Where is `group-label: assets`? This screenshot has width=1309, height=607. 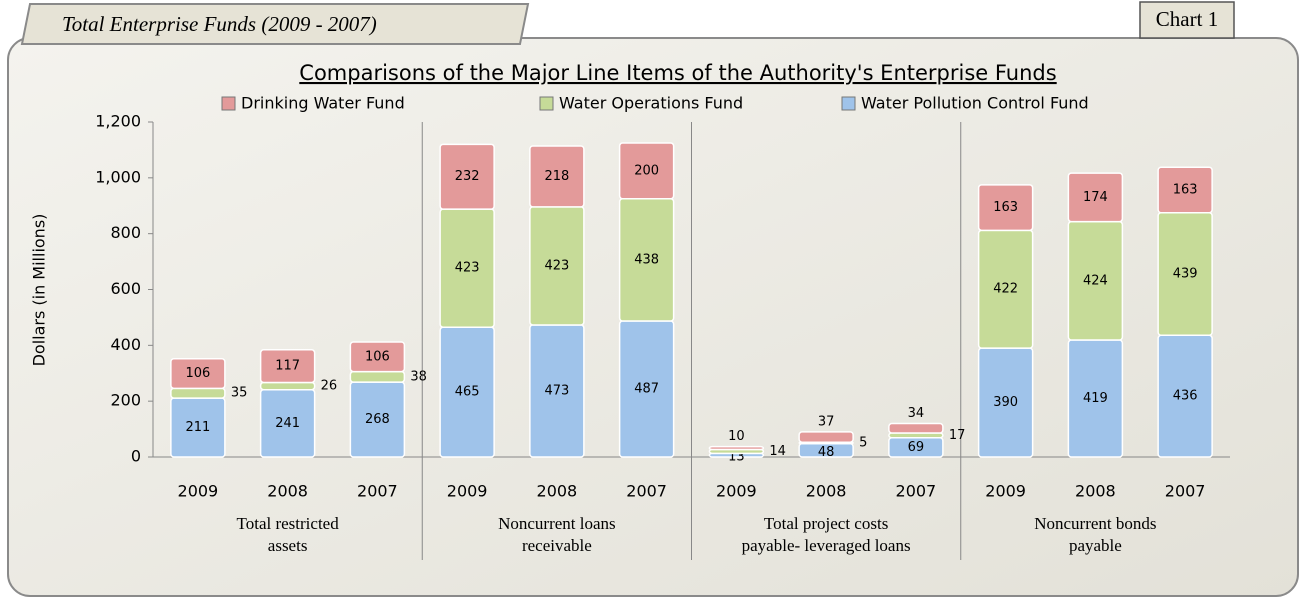
group-label: assets is located at coordinates (288, 545).